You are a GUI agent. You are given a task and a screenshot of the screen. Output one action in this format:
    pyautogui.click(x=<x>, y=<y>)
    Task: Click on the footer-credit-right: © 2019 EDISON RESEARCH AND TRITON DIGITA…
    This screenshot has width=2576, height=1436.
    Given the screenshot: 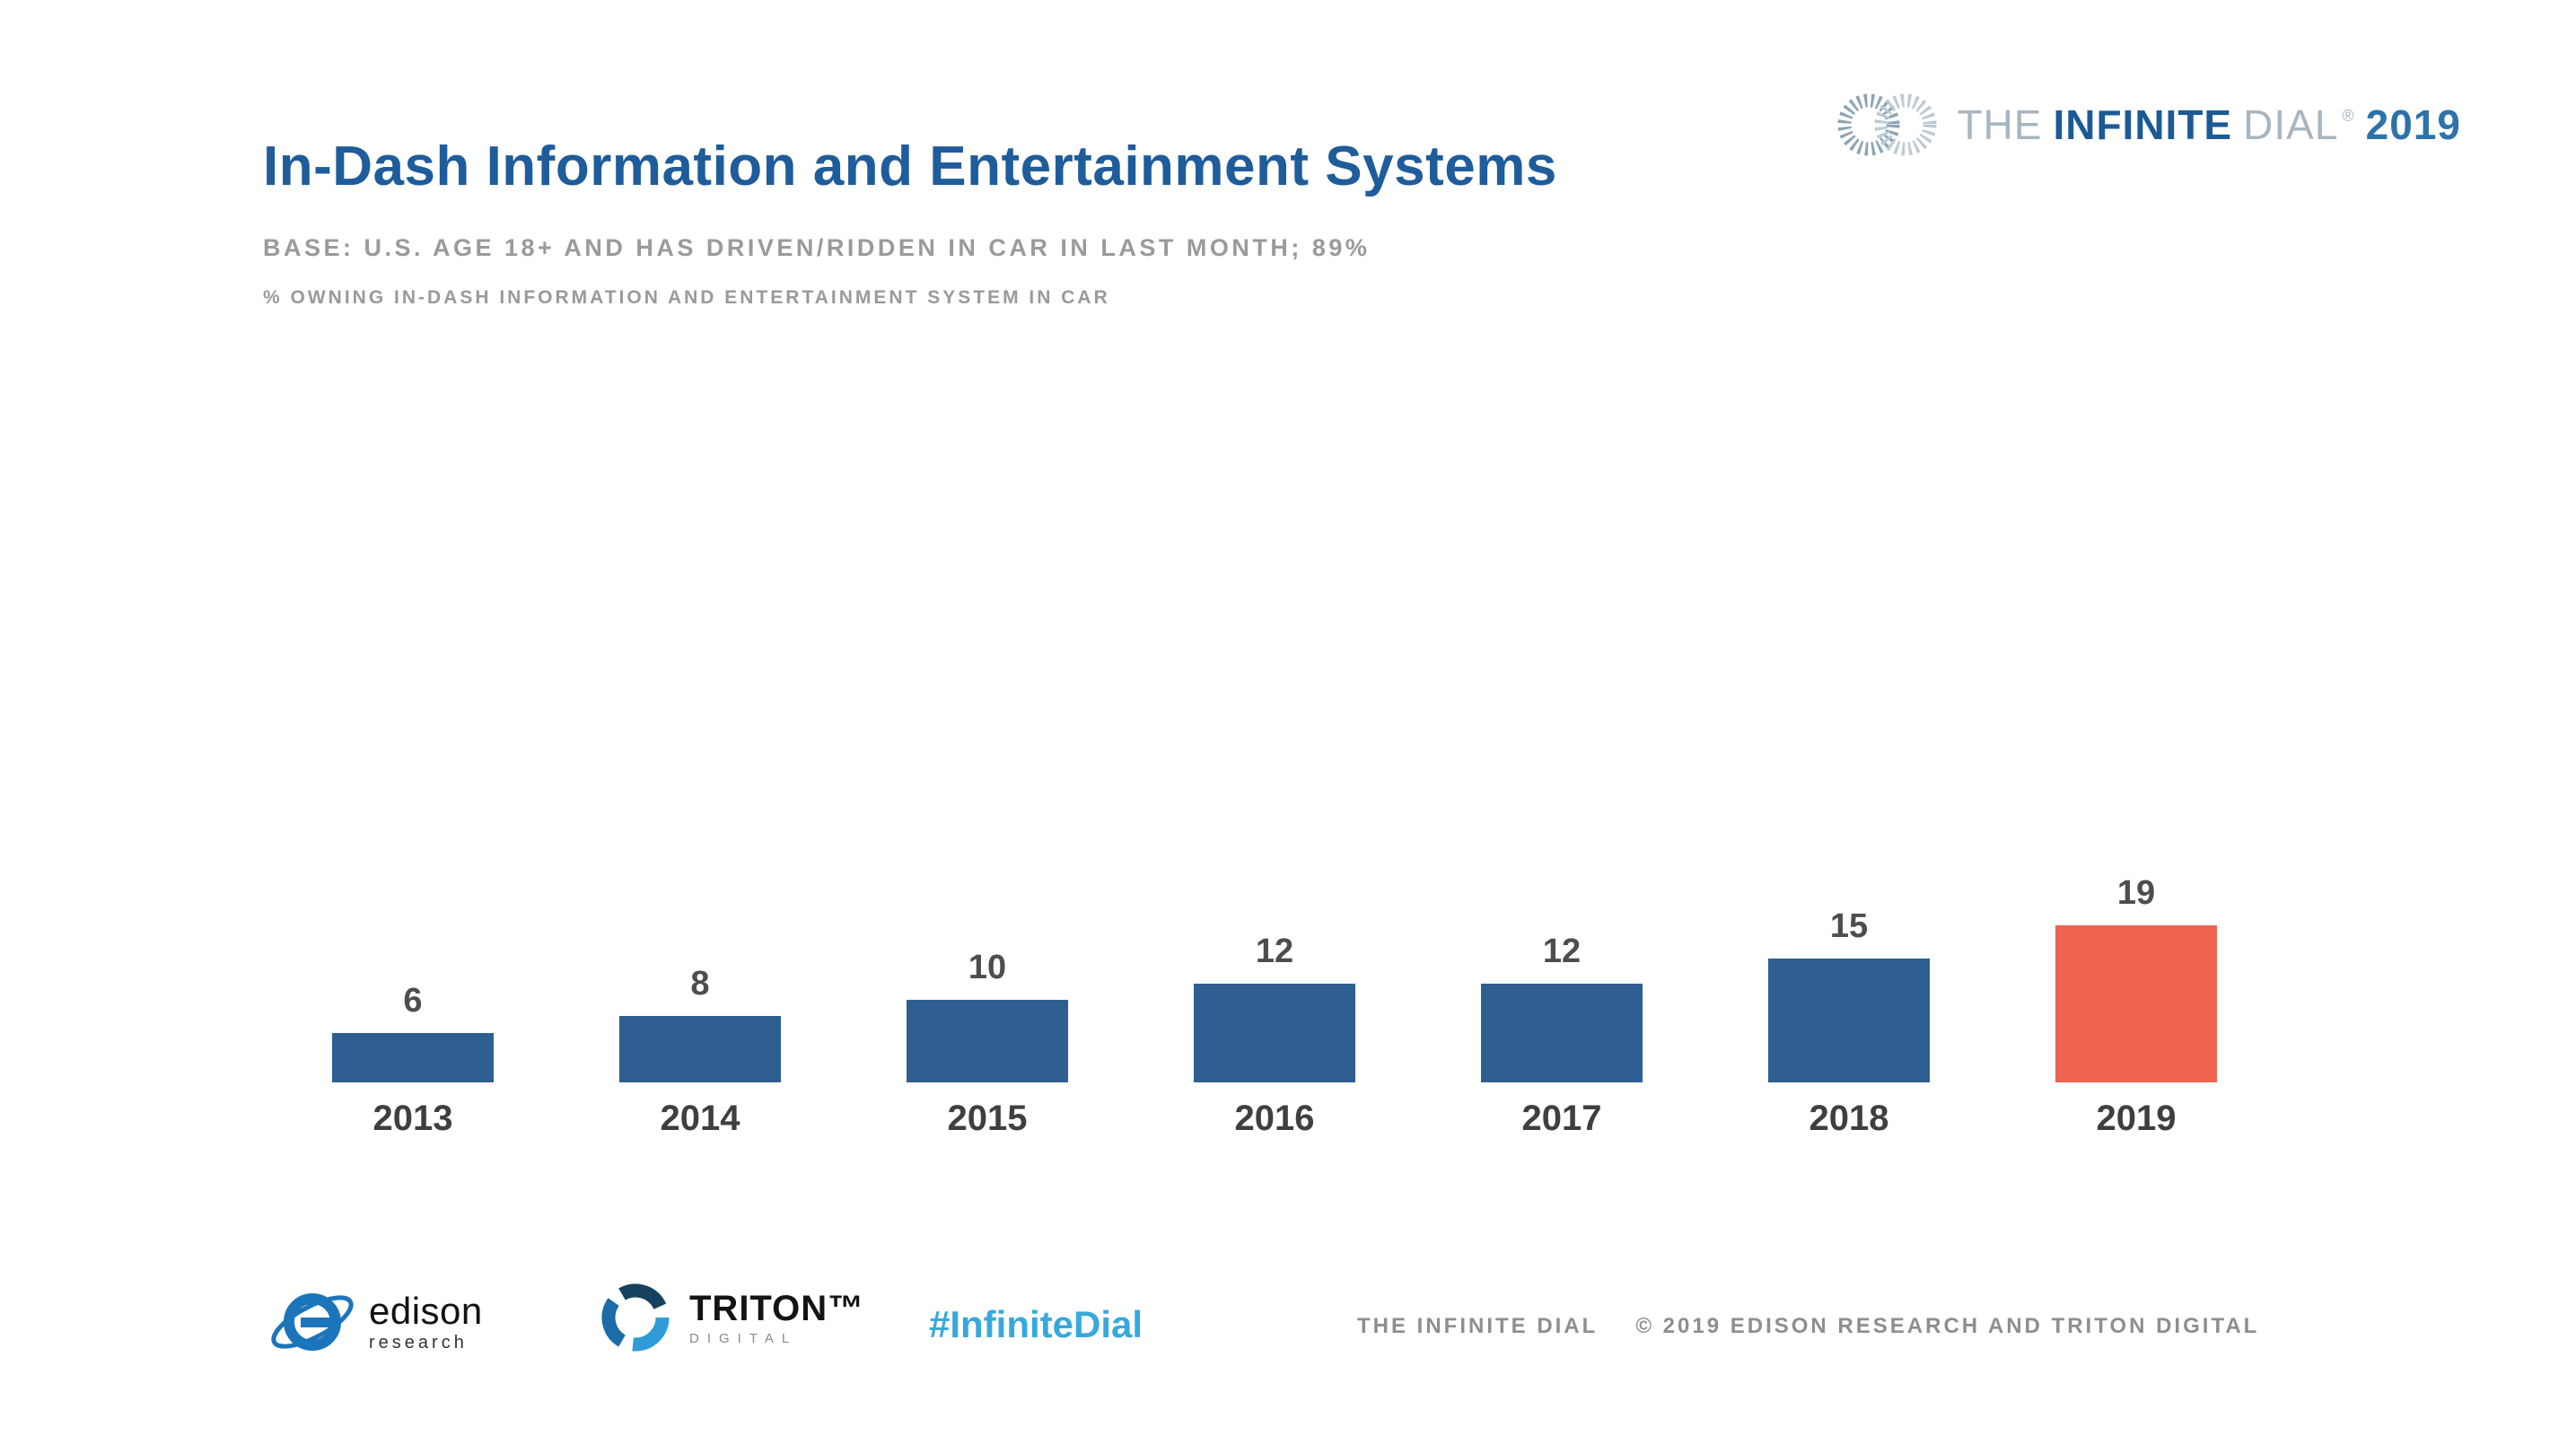 What is the action you would take?
    pyautogui.click(x=1947, y=1326)
    